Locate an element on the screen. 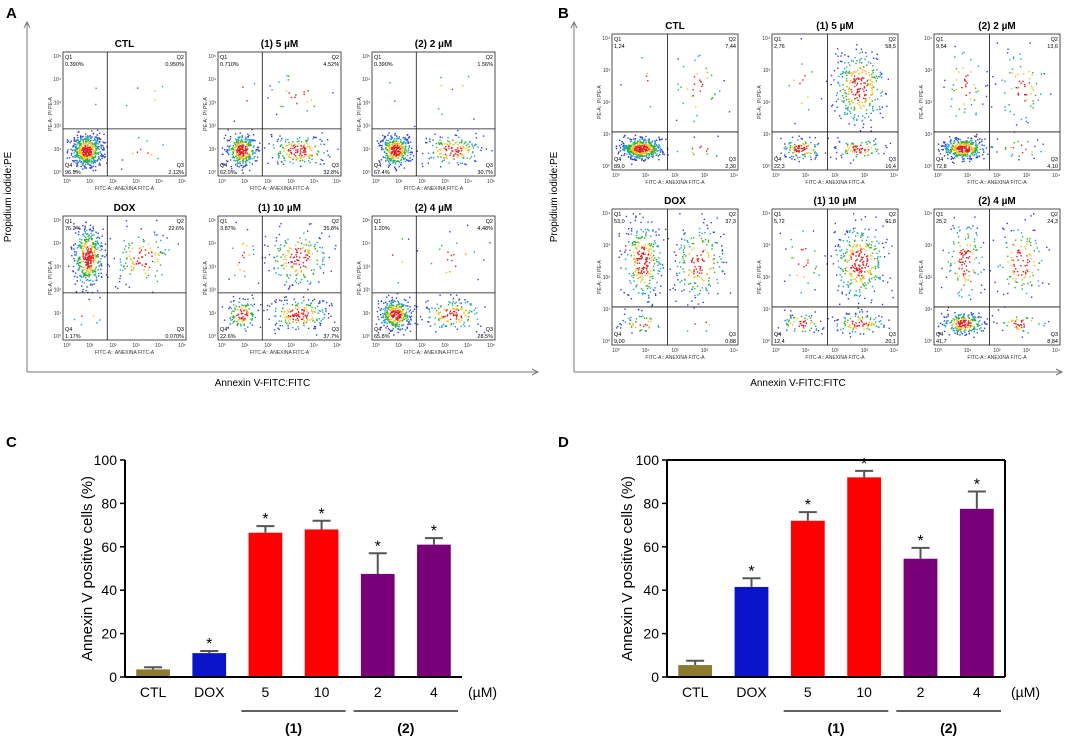 This screenshot has height=738, width=1086. y-tick-label: 10¹ is located at coordinates (367, 314).